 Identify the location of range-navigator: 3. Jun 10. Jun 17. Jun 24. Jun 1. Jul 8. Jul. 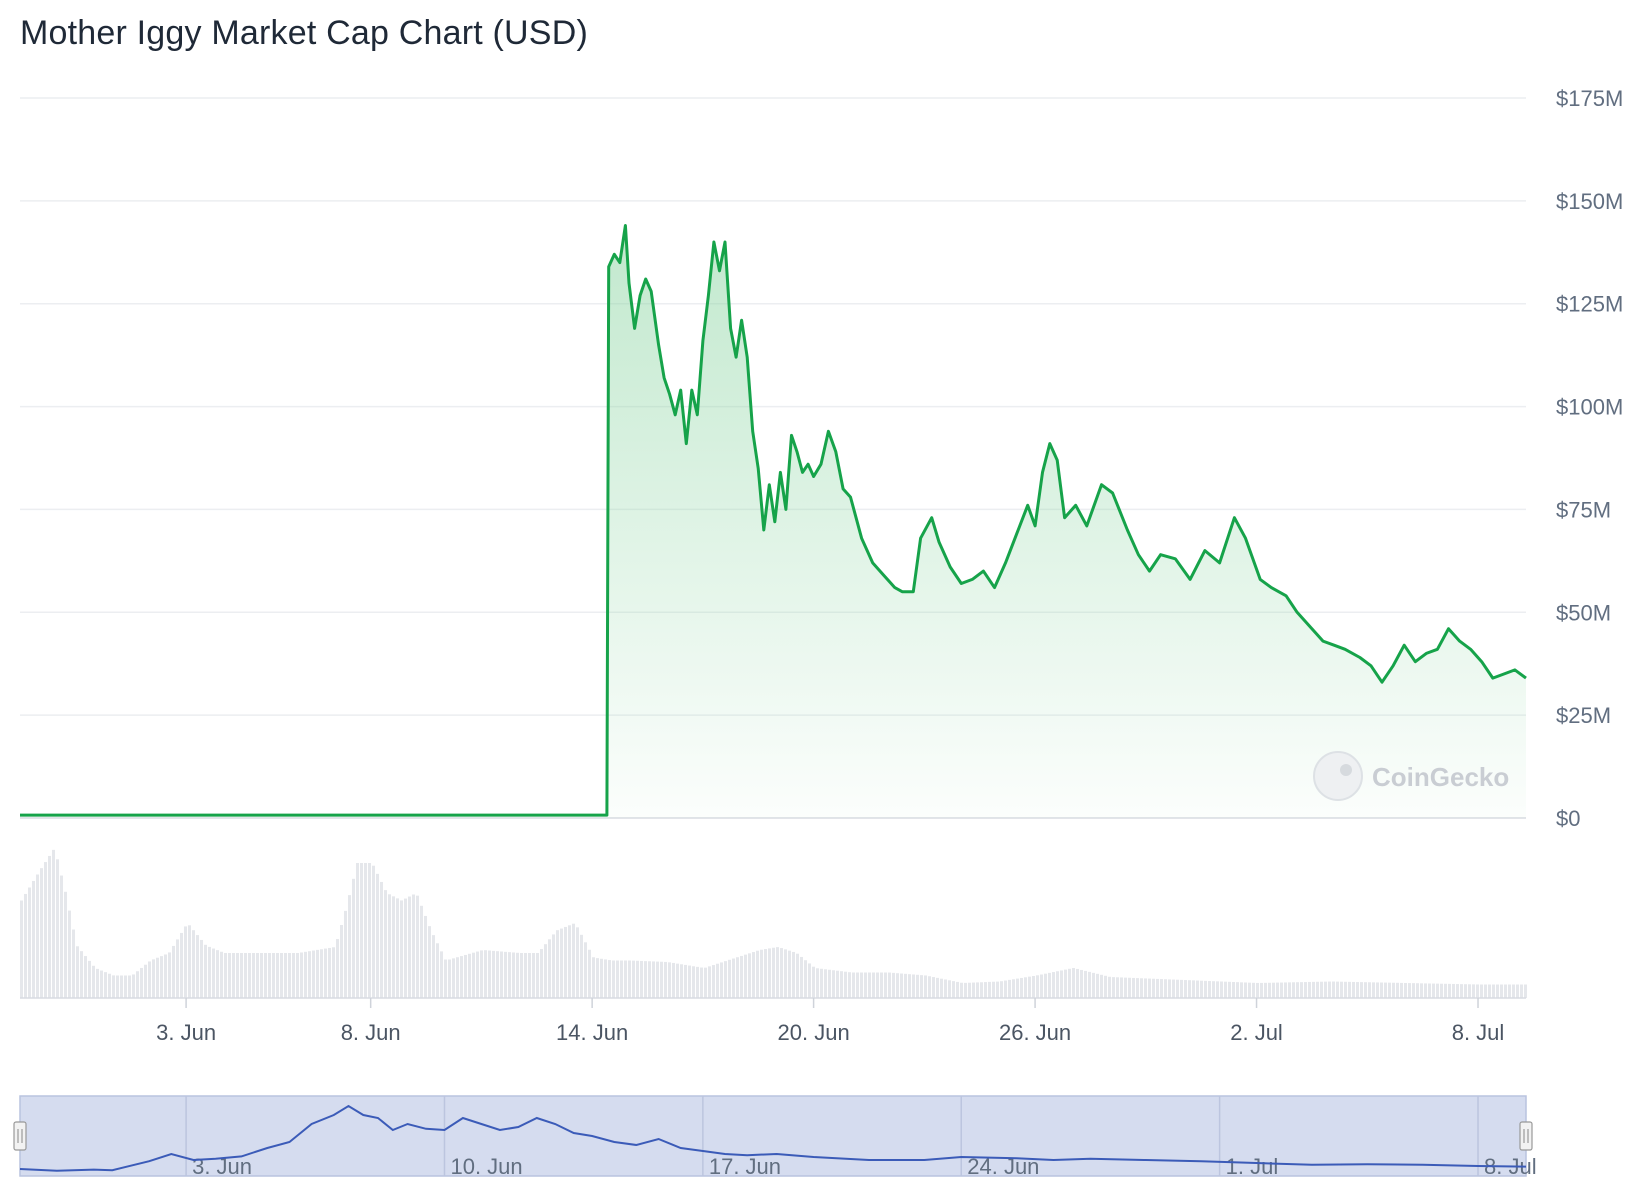
(775, 1137).